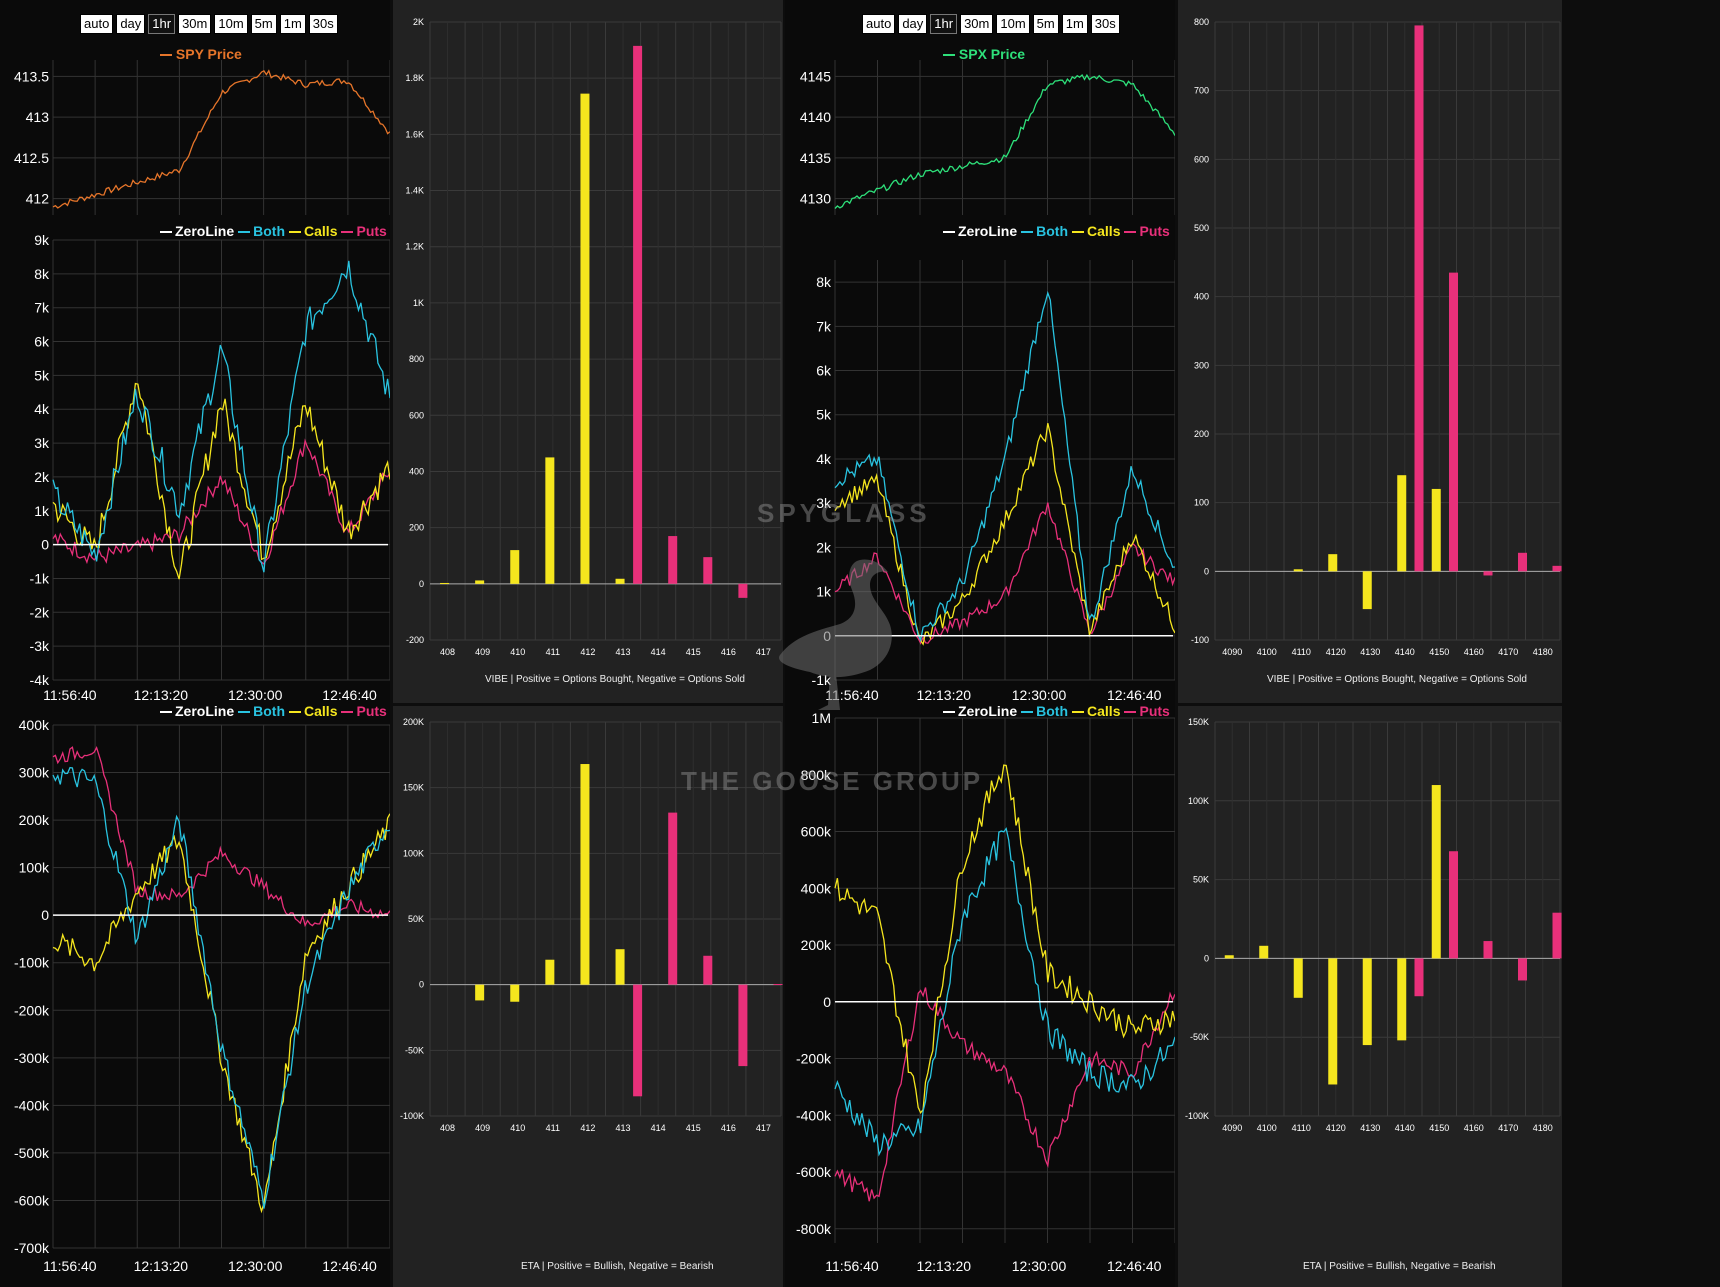  Describe the element at coordinates (70, 695) in the screenshot. I see `x-tick-label: 11:56:40` at that location.